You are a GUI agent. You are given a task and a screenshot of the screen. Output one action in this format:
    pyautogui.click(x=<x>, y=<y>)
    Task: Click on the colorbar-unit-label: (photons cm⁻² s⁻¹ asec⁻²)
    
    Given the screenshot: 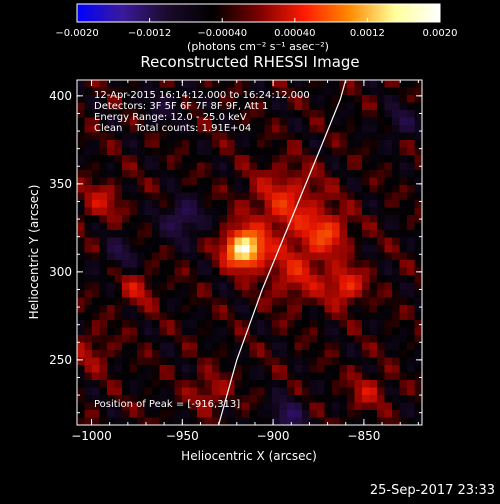 What is the action you would take?
    pyautogui.click(x=258, y=46)
    